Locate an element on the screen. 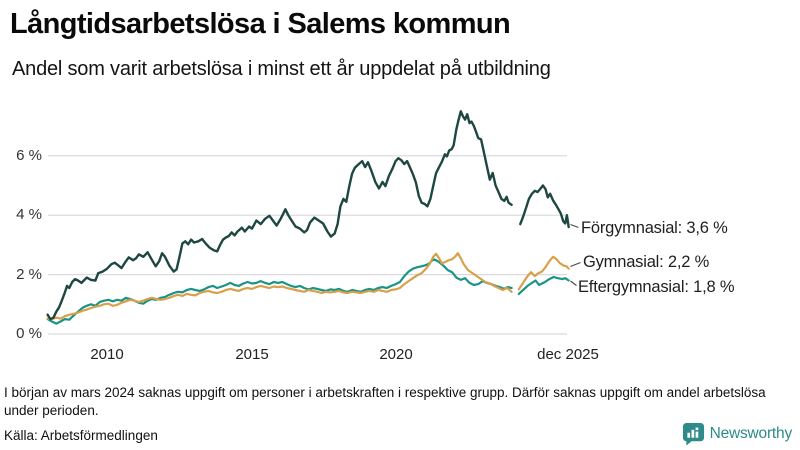 The image size is (800, 450). x-axis-tick-2015: 2015 is located at coordinates (252, 354).